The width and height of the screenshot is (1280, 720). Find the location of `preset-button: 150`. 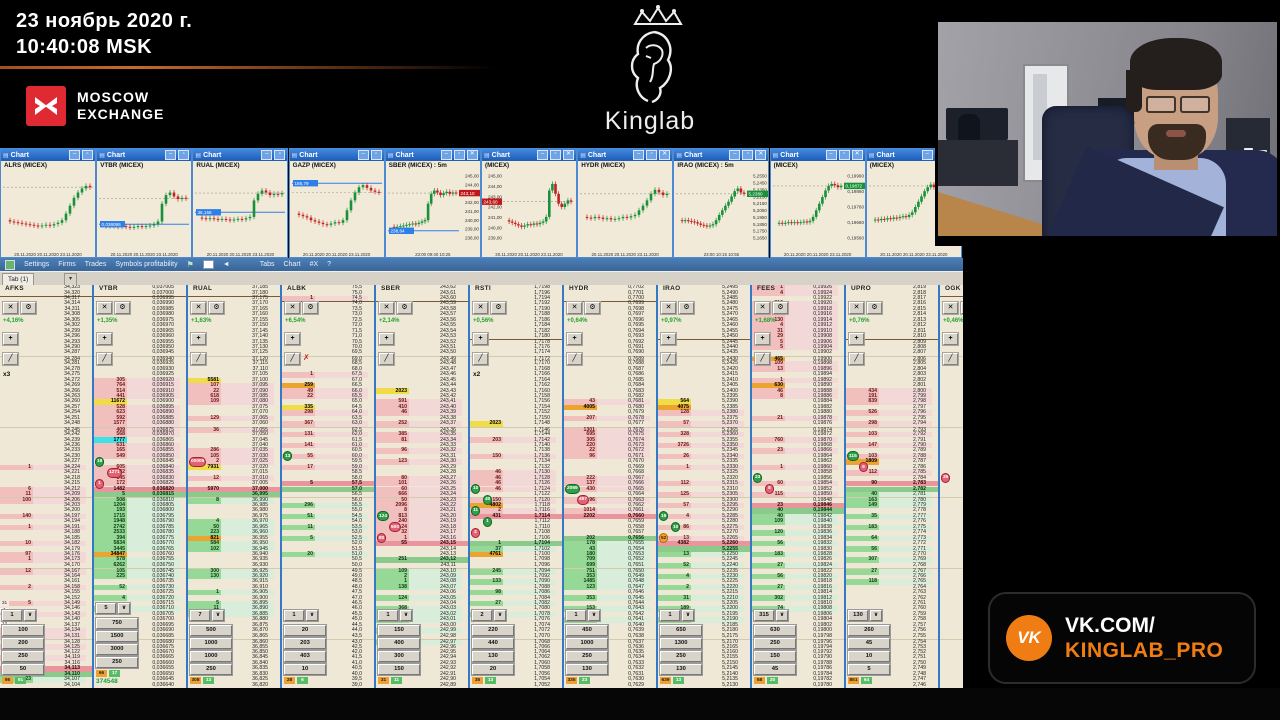

preset-button: 150 is located at coordinates (399, 669).